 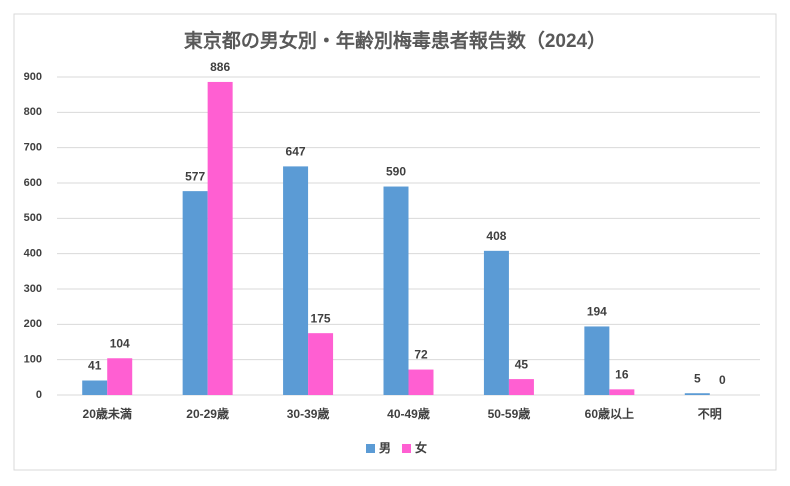 What do you see at coordinates (697, 378) in the screenshot?
I see `value-label: 5` at bounding box center [697, 378].